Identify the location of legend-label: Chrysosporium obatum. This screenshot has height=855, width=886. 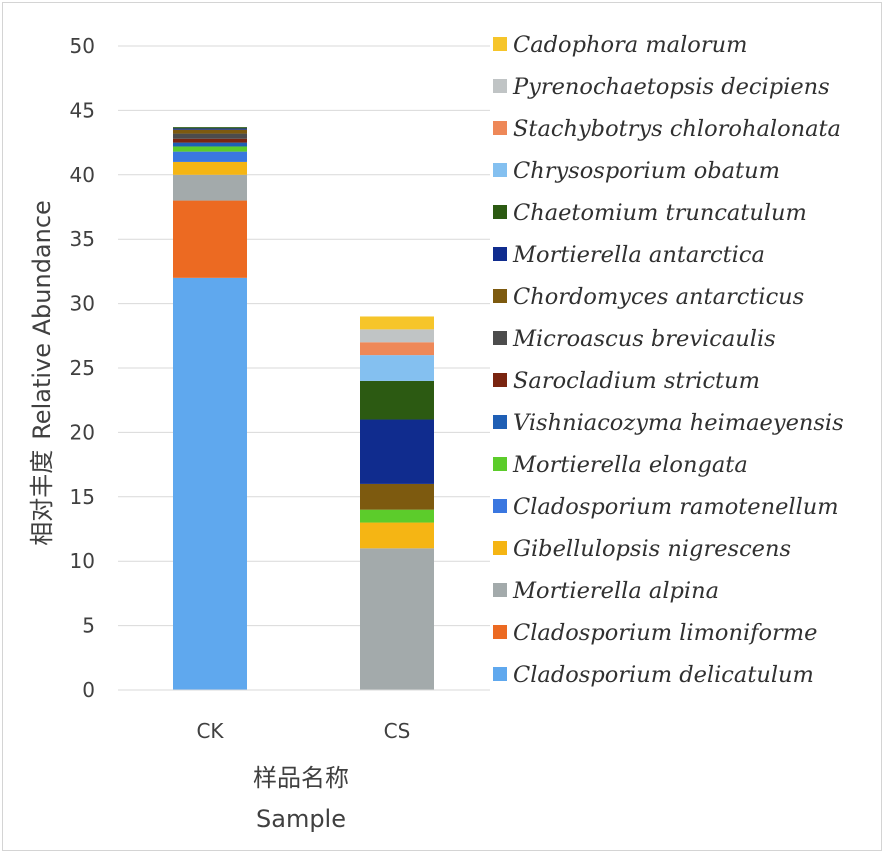
(646, 171).